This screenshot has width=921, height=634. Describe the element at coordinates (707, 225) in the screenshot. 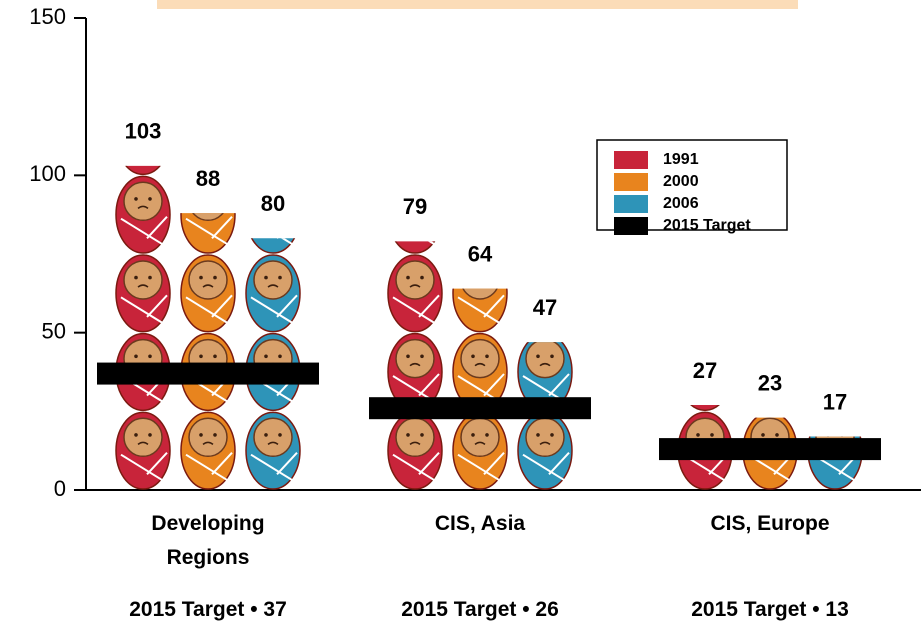

I see `legend-label: 2015 Target` at that location.